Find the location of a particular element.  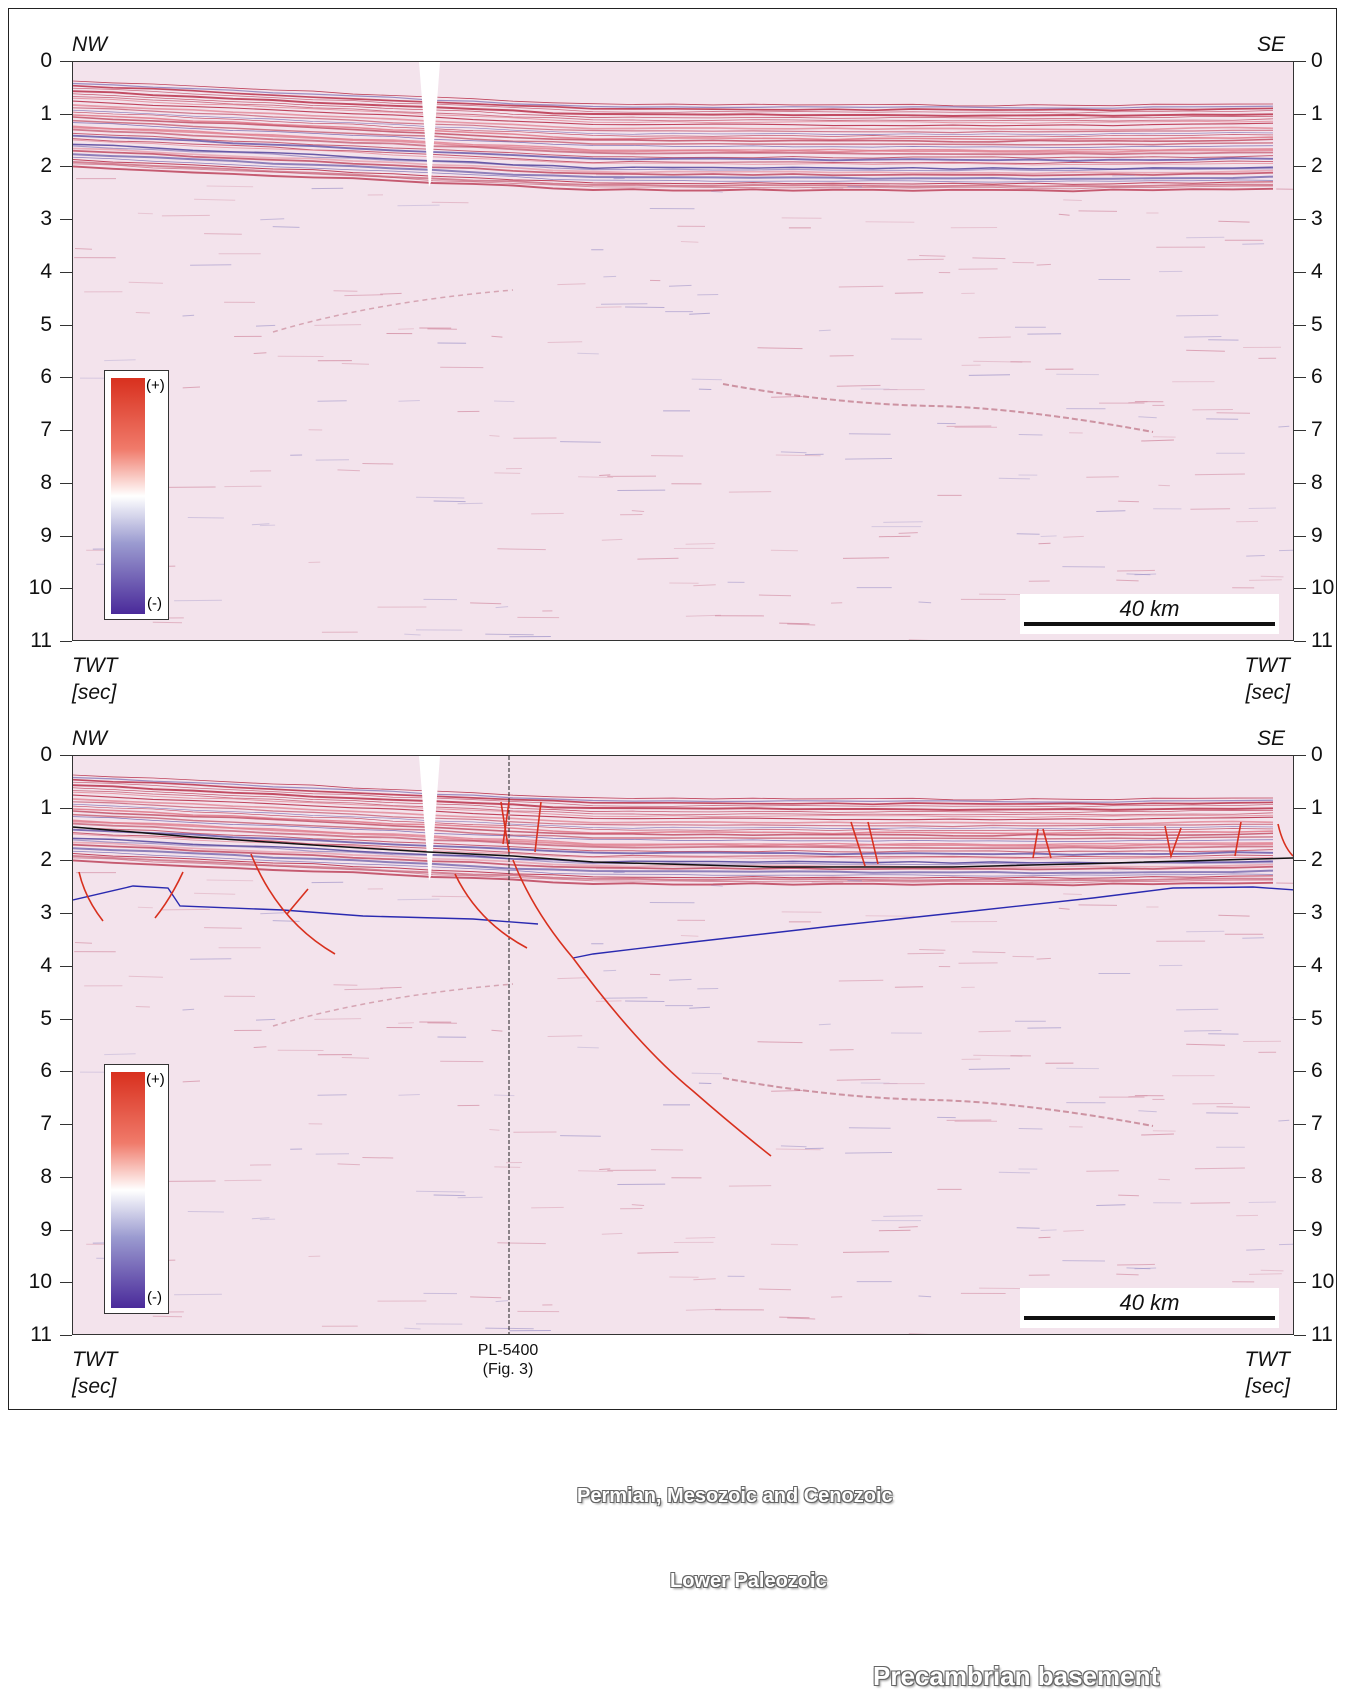

y-tick-label: 3 is located at coordinates (37, 913).